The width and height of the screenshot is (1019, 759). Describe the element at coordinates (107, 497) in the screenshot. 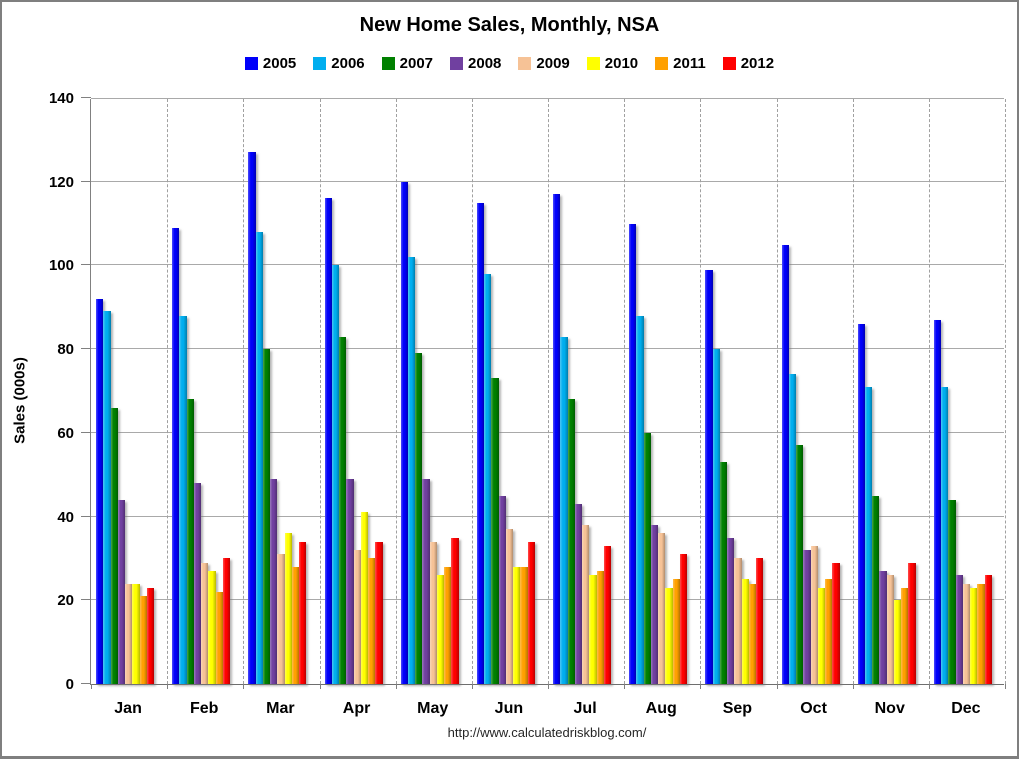

I see `bar-2006-jan` at that location.